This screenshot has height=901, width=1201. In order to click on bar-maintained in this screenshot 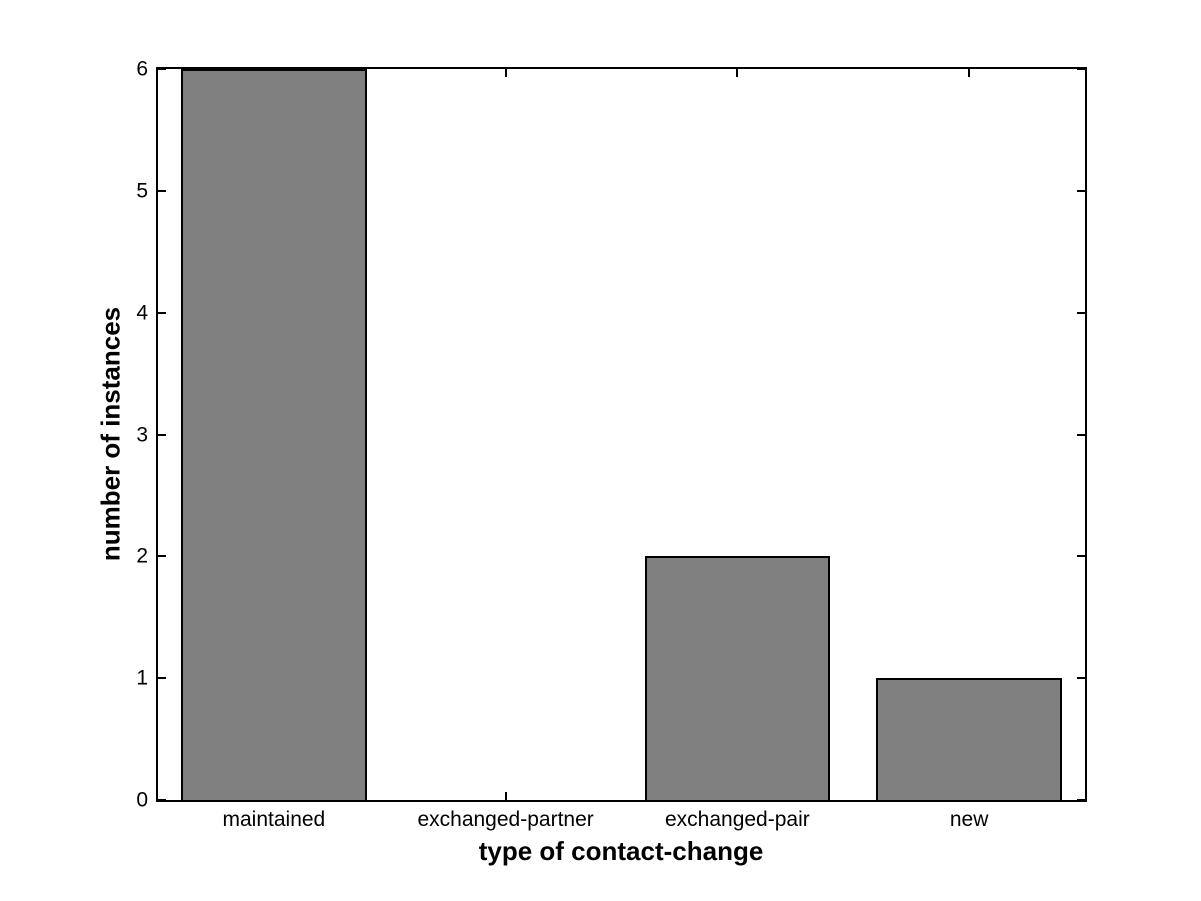, I will do `click(274, 434)`.